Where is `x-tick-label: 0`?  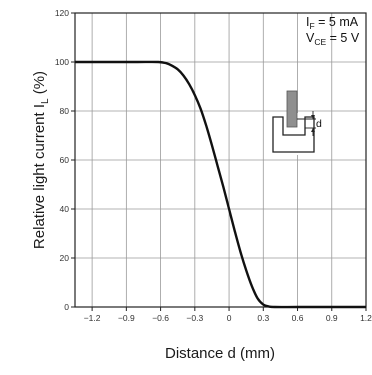 x-tick-label: 0 is located at coordinates (229, 318).